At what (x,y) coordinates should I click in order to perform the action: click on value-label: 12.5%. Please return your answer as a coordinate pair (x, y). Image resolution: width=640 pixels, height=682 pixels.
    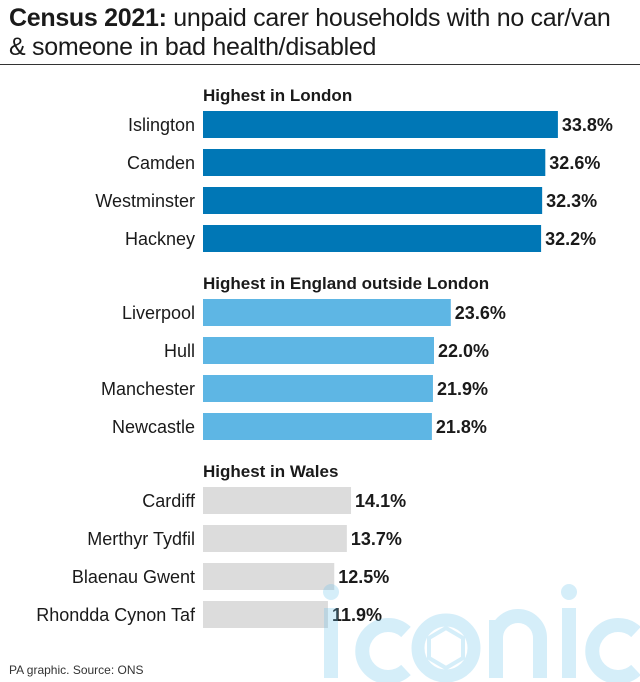
    Looking at the image, I should click on (363, 577).